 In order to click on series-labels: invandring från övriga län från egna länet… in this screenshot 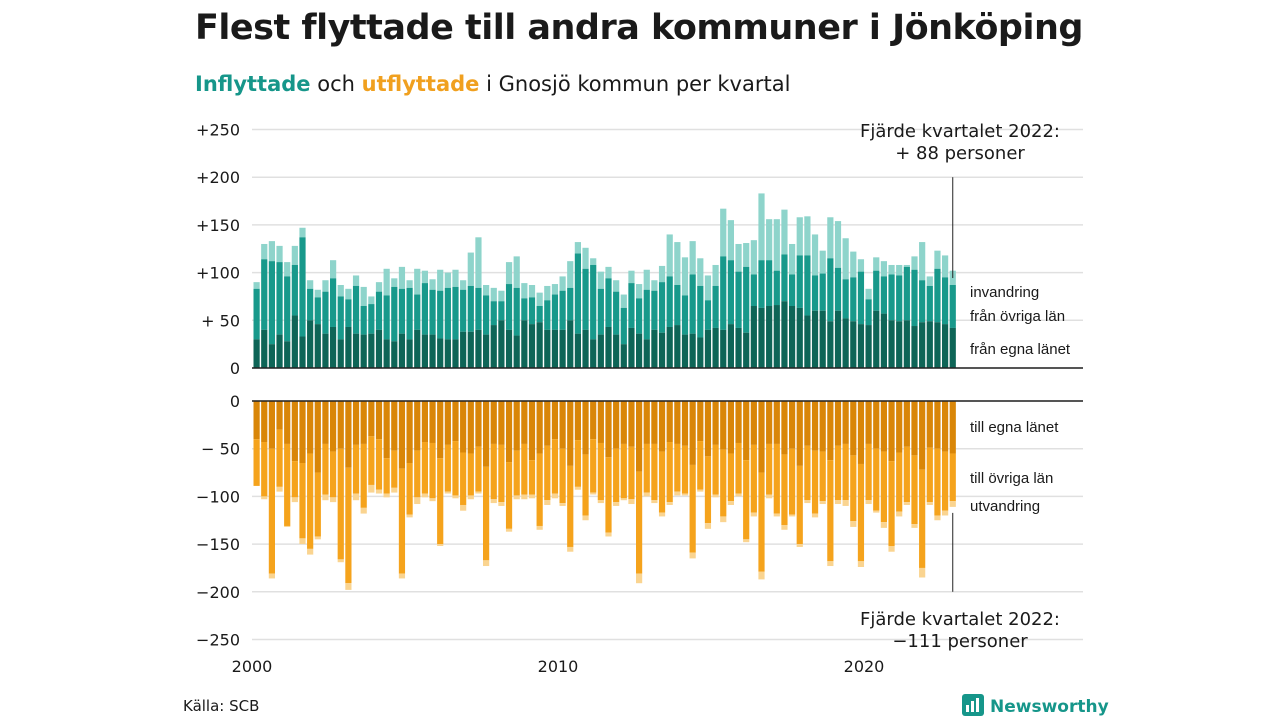, I will do `click(1020, 399)`.